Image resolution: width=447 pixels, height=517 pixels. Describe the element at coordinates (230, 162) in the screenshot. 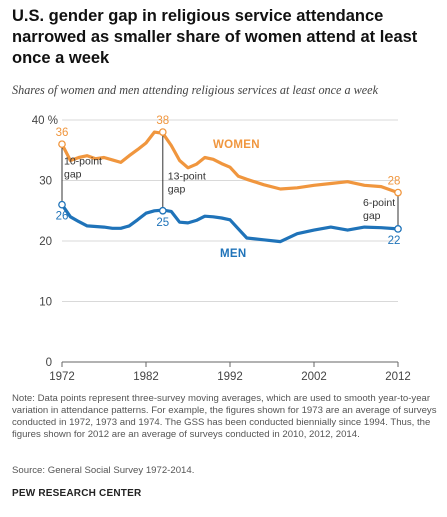

I see `series-line-women` at that location.